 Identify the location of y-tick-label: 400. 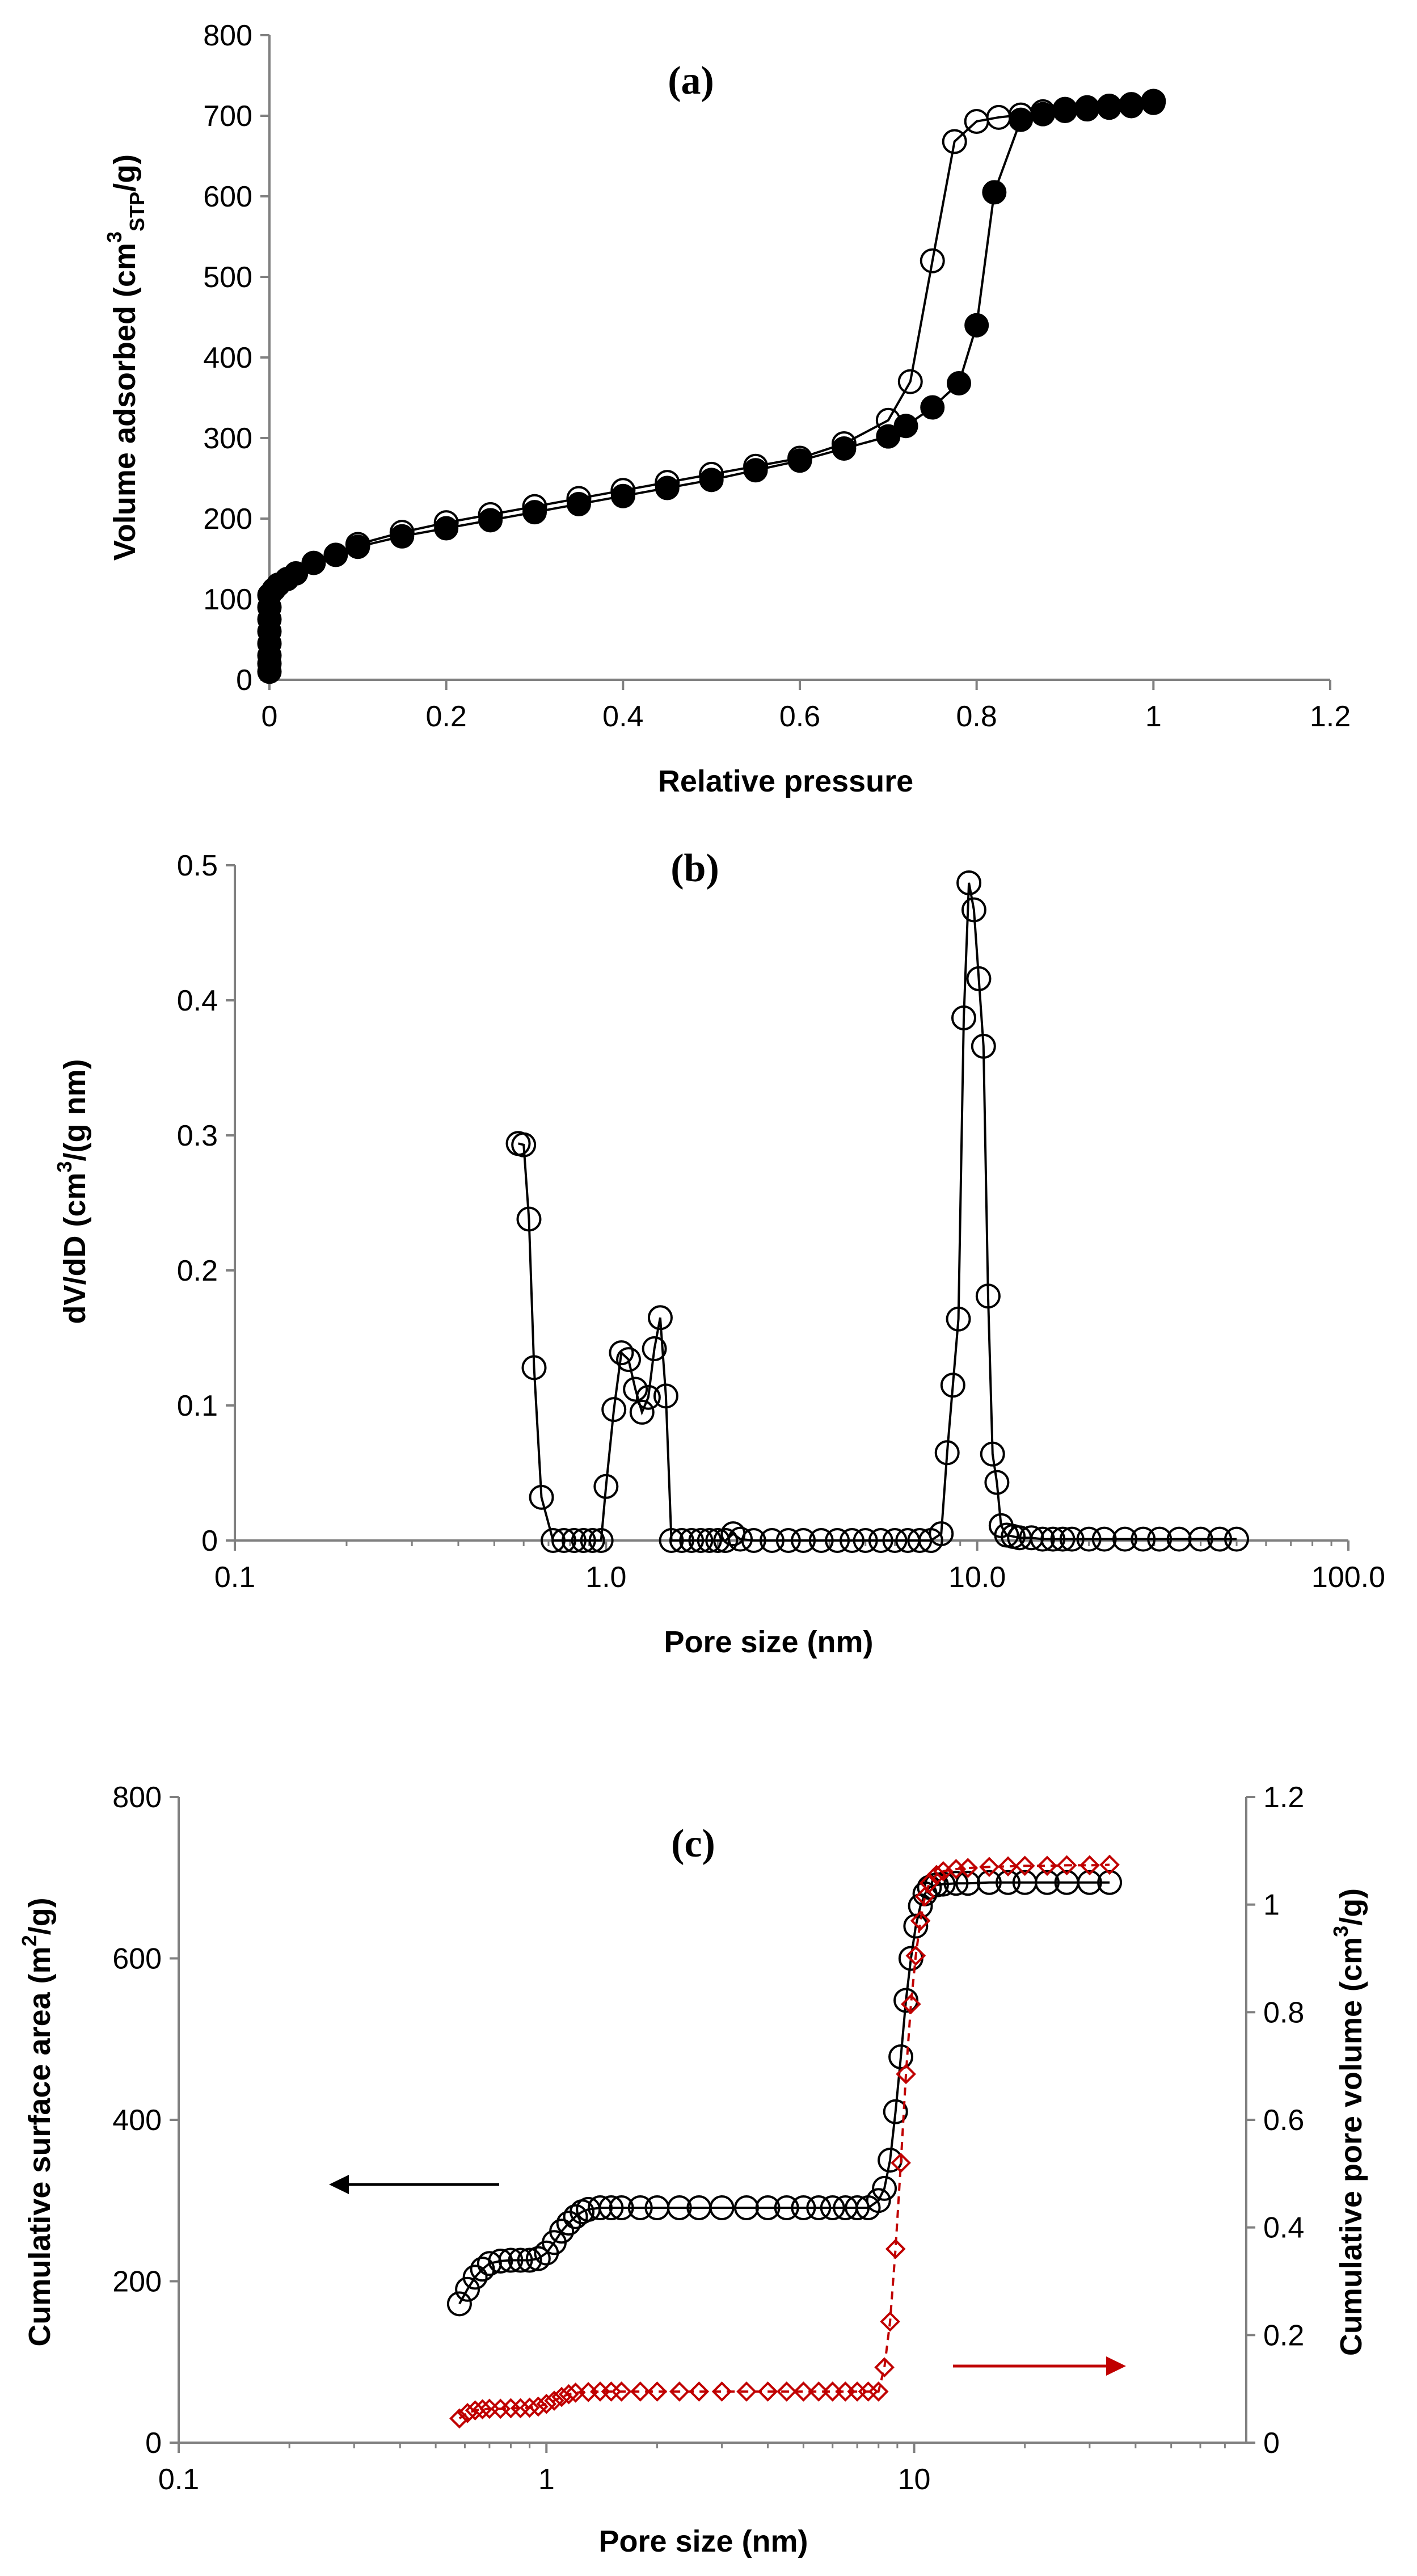
(137, 2120).